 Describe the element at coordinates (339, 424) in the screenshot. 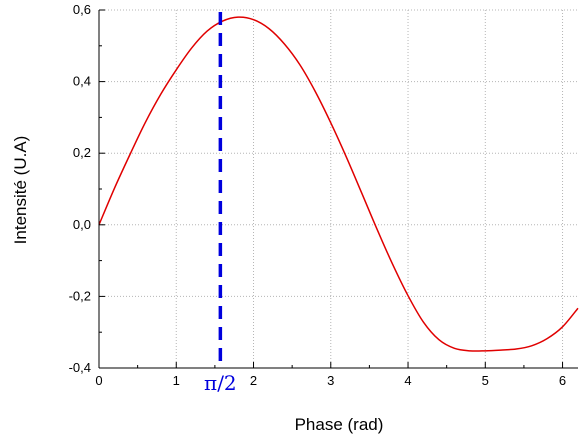

I see `x-axis-label: Phase (rad)` at that location.